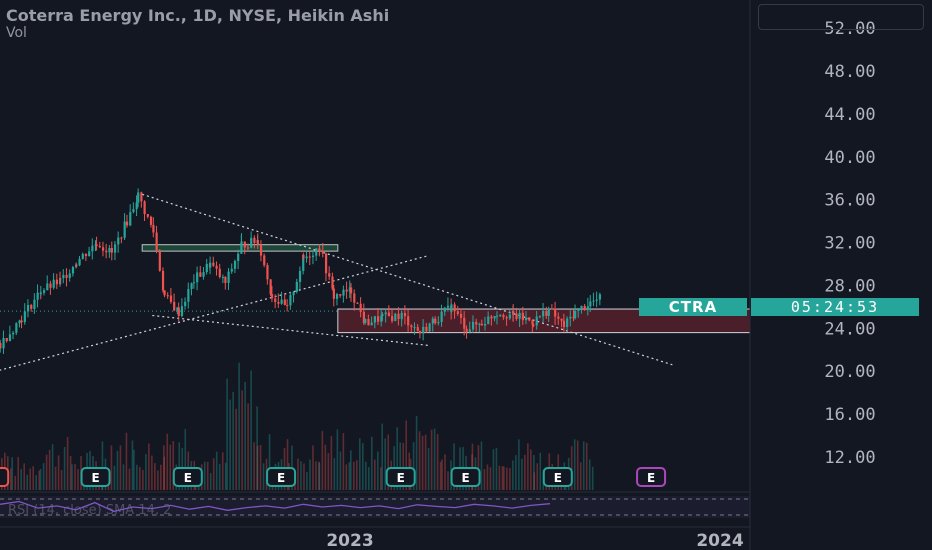 This screenshot has width=932, height=550. What do you see at coordinates (240, 248) in the screenshot?
I see `resistance-box` at bounding box center [240, 248].